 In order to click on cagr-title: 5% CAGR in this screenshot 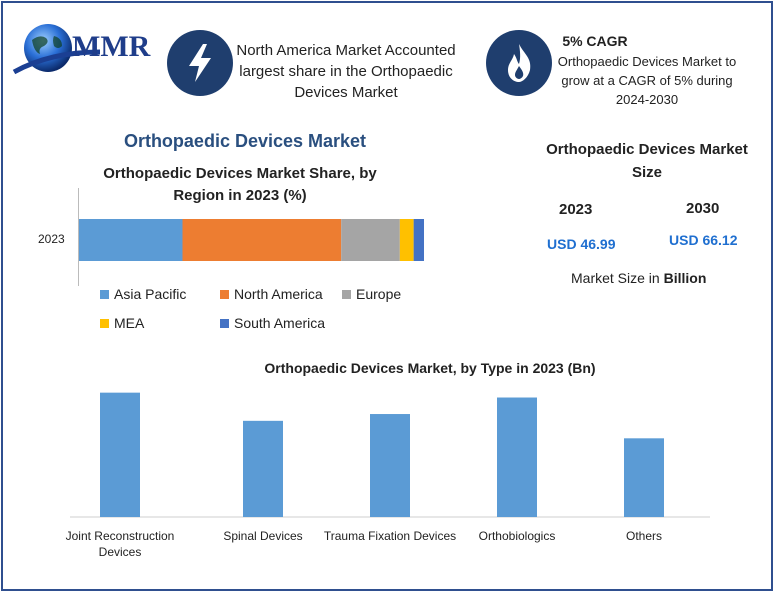, I will do `click(595, 41)`.